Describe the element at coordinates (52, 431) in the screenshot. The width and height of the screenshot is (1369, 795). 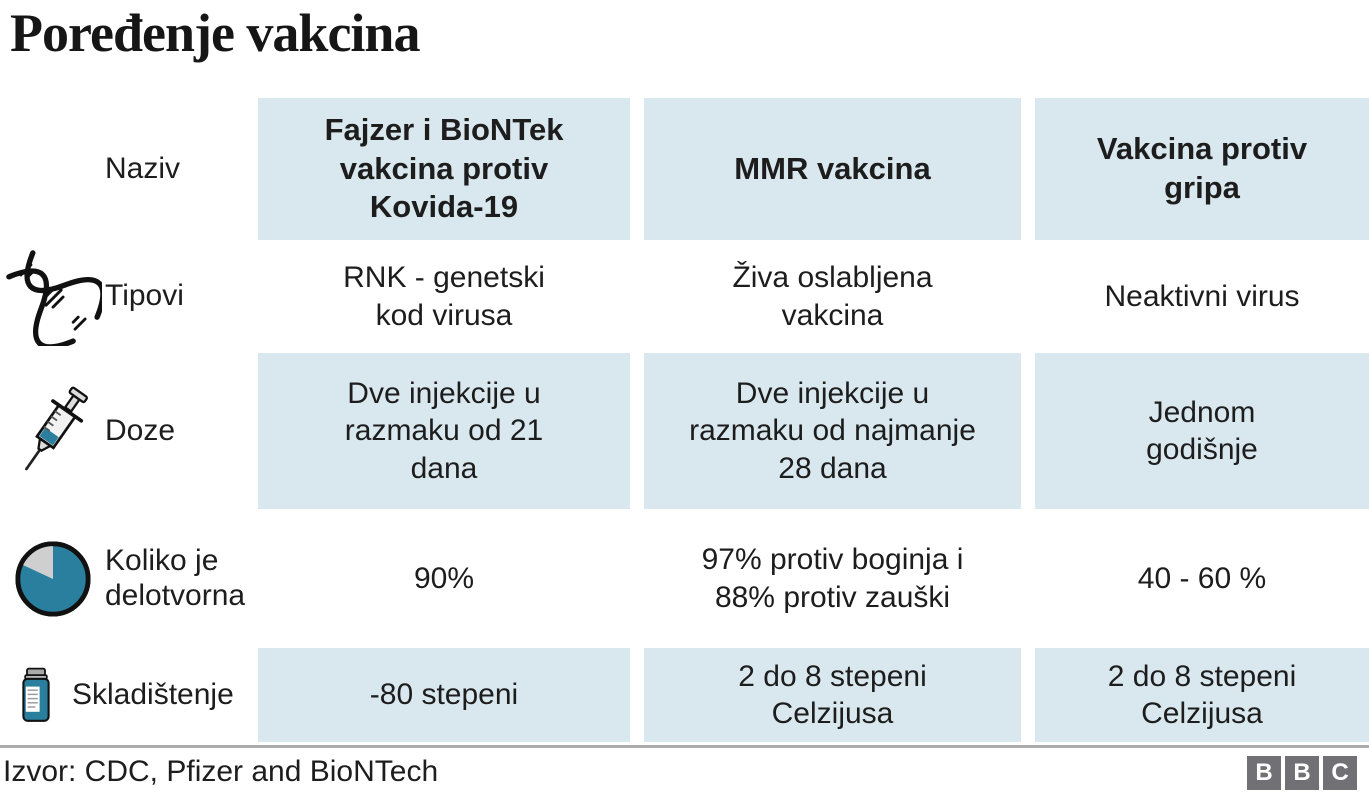
I see `syringe-icon` at that location.